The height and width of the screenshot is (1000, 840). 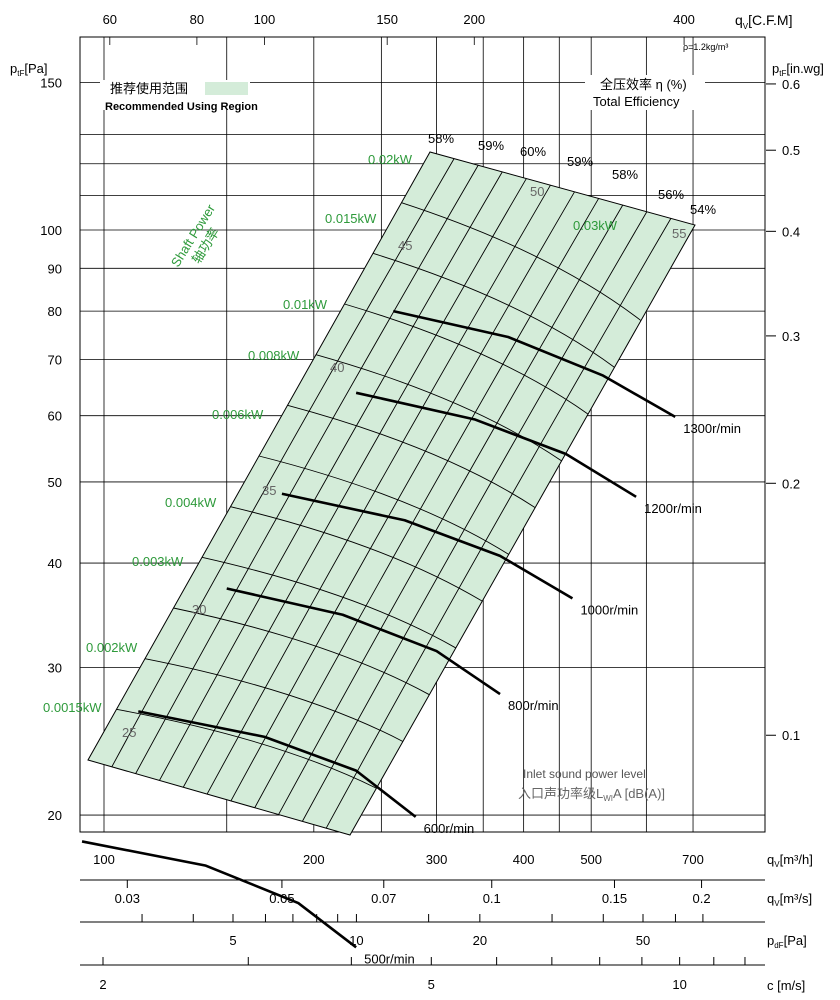 I want to click on x-tick-label-top: 400, so click(x=684, y=19).